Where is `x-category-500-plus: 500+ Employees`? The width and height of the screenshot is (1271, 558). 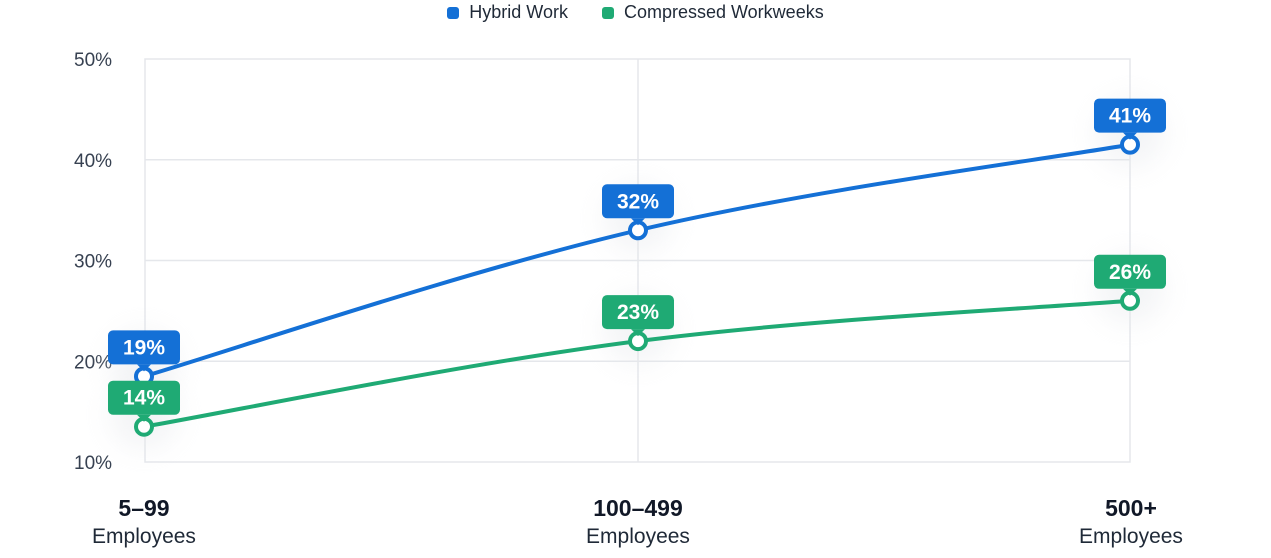 x-category-500-plus: 500+ Employees is located at coordinates (1131, 523).